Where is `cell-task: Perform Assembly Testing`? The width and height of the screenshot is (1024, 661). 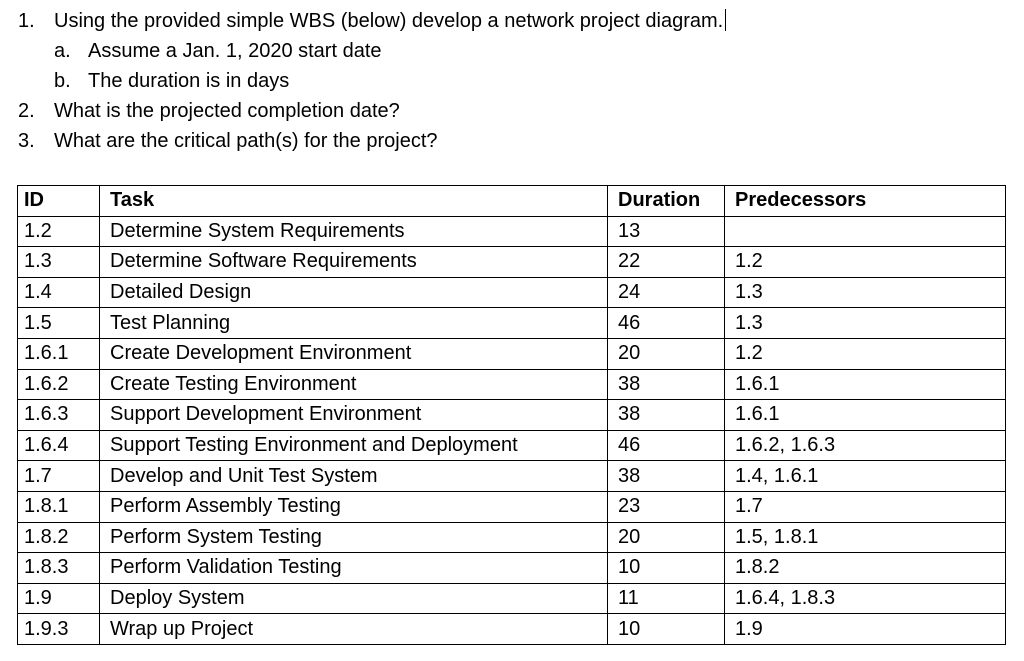 cell-task: Perform Assembly Testing is located at coordinates (354, 506).